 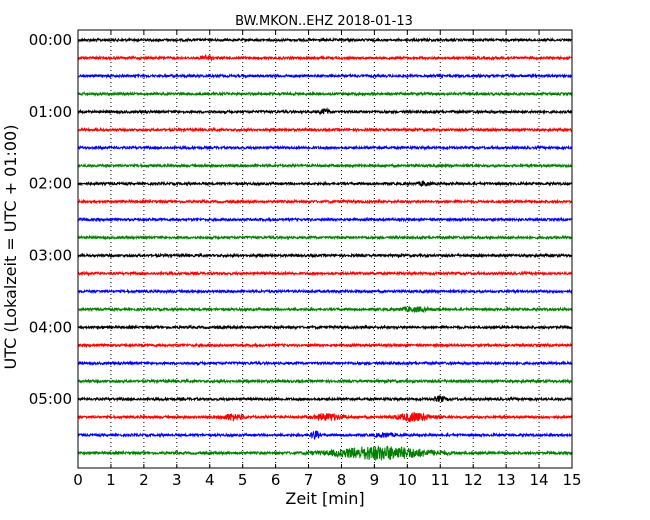 I want to click on y-tick-label: 03:00, so click(x=50, y=255).